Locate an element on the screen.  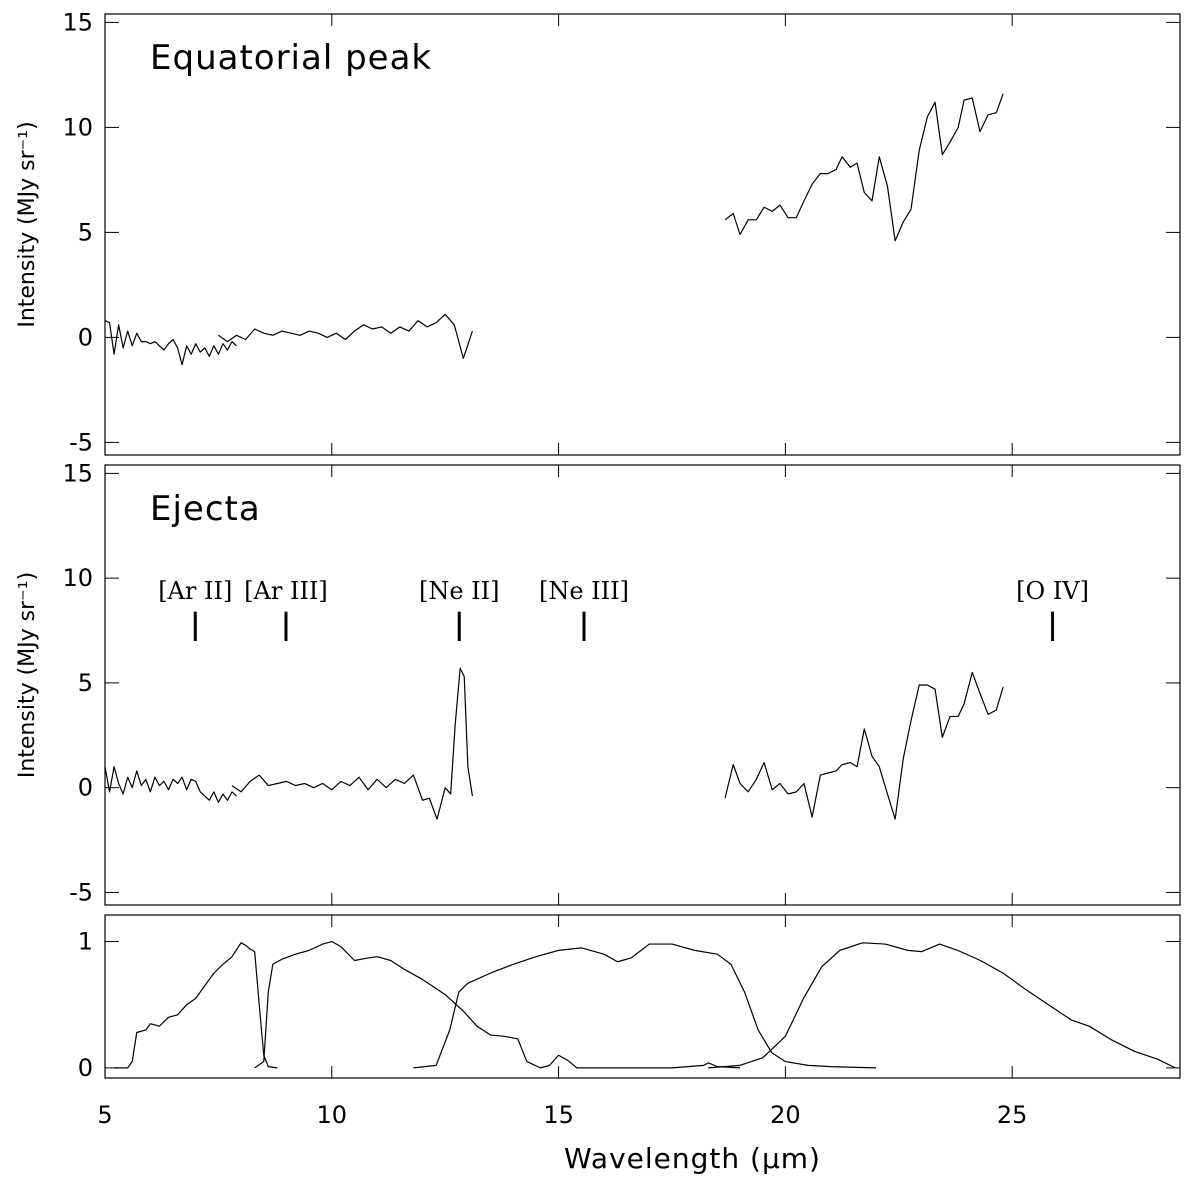
line-label: [Ne III] is located at coordinates (584, 591).